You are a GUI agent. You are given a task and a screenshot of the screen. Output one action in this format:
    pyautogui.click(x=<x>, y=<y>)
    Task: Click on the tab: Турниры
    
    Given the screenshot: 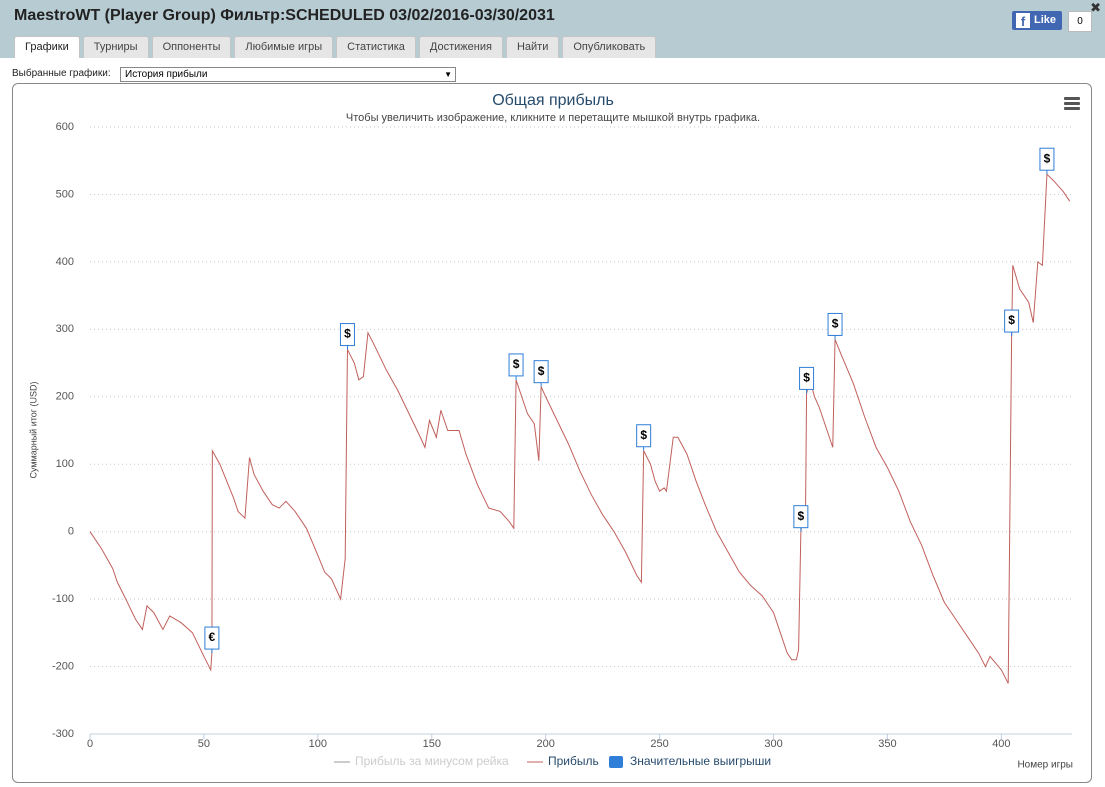 What is the action you would take?
    pyautogui.click(x=115, y=47)
    